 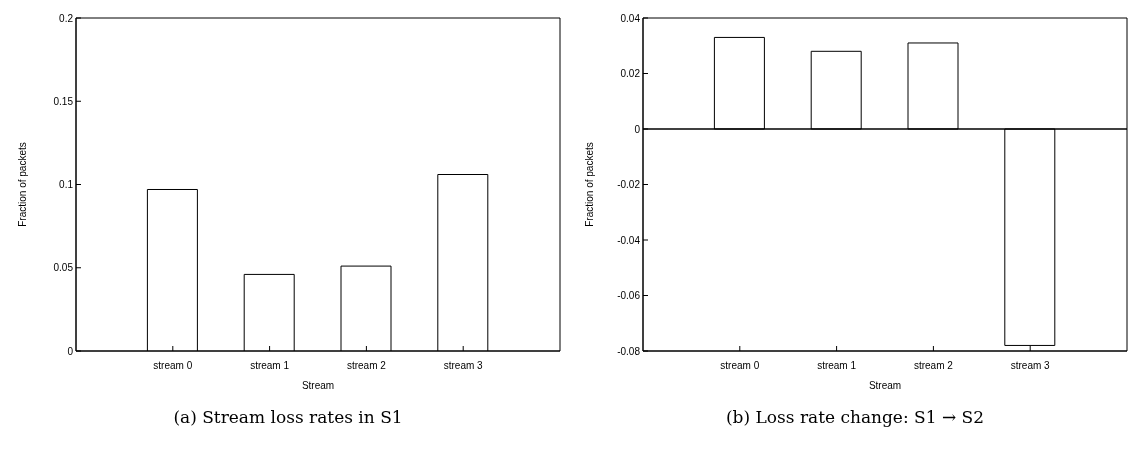 What do you see at coordinates (855, 417) in the screenshot?
I see `text: (b) Loss rate change: S1 → S2` at bounding box center [855, 417].